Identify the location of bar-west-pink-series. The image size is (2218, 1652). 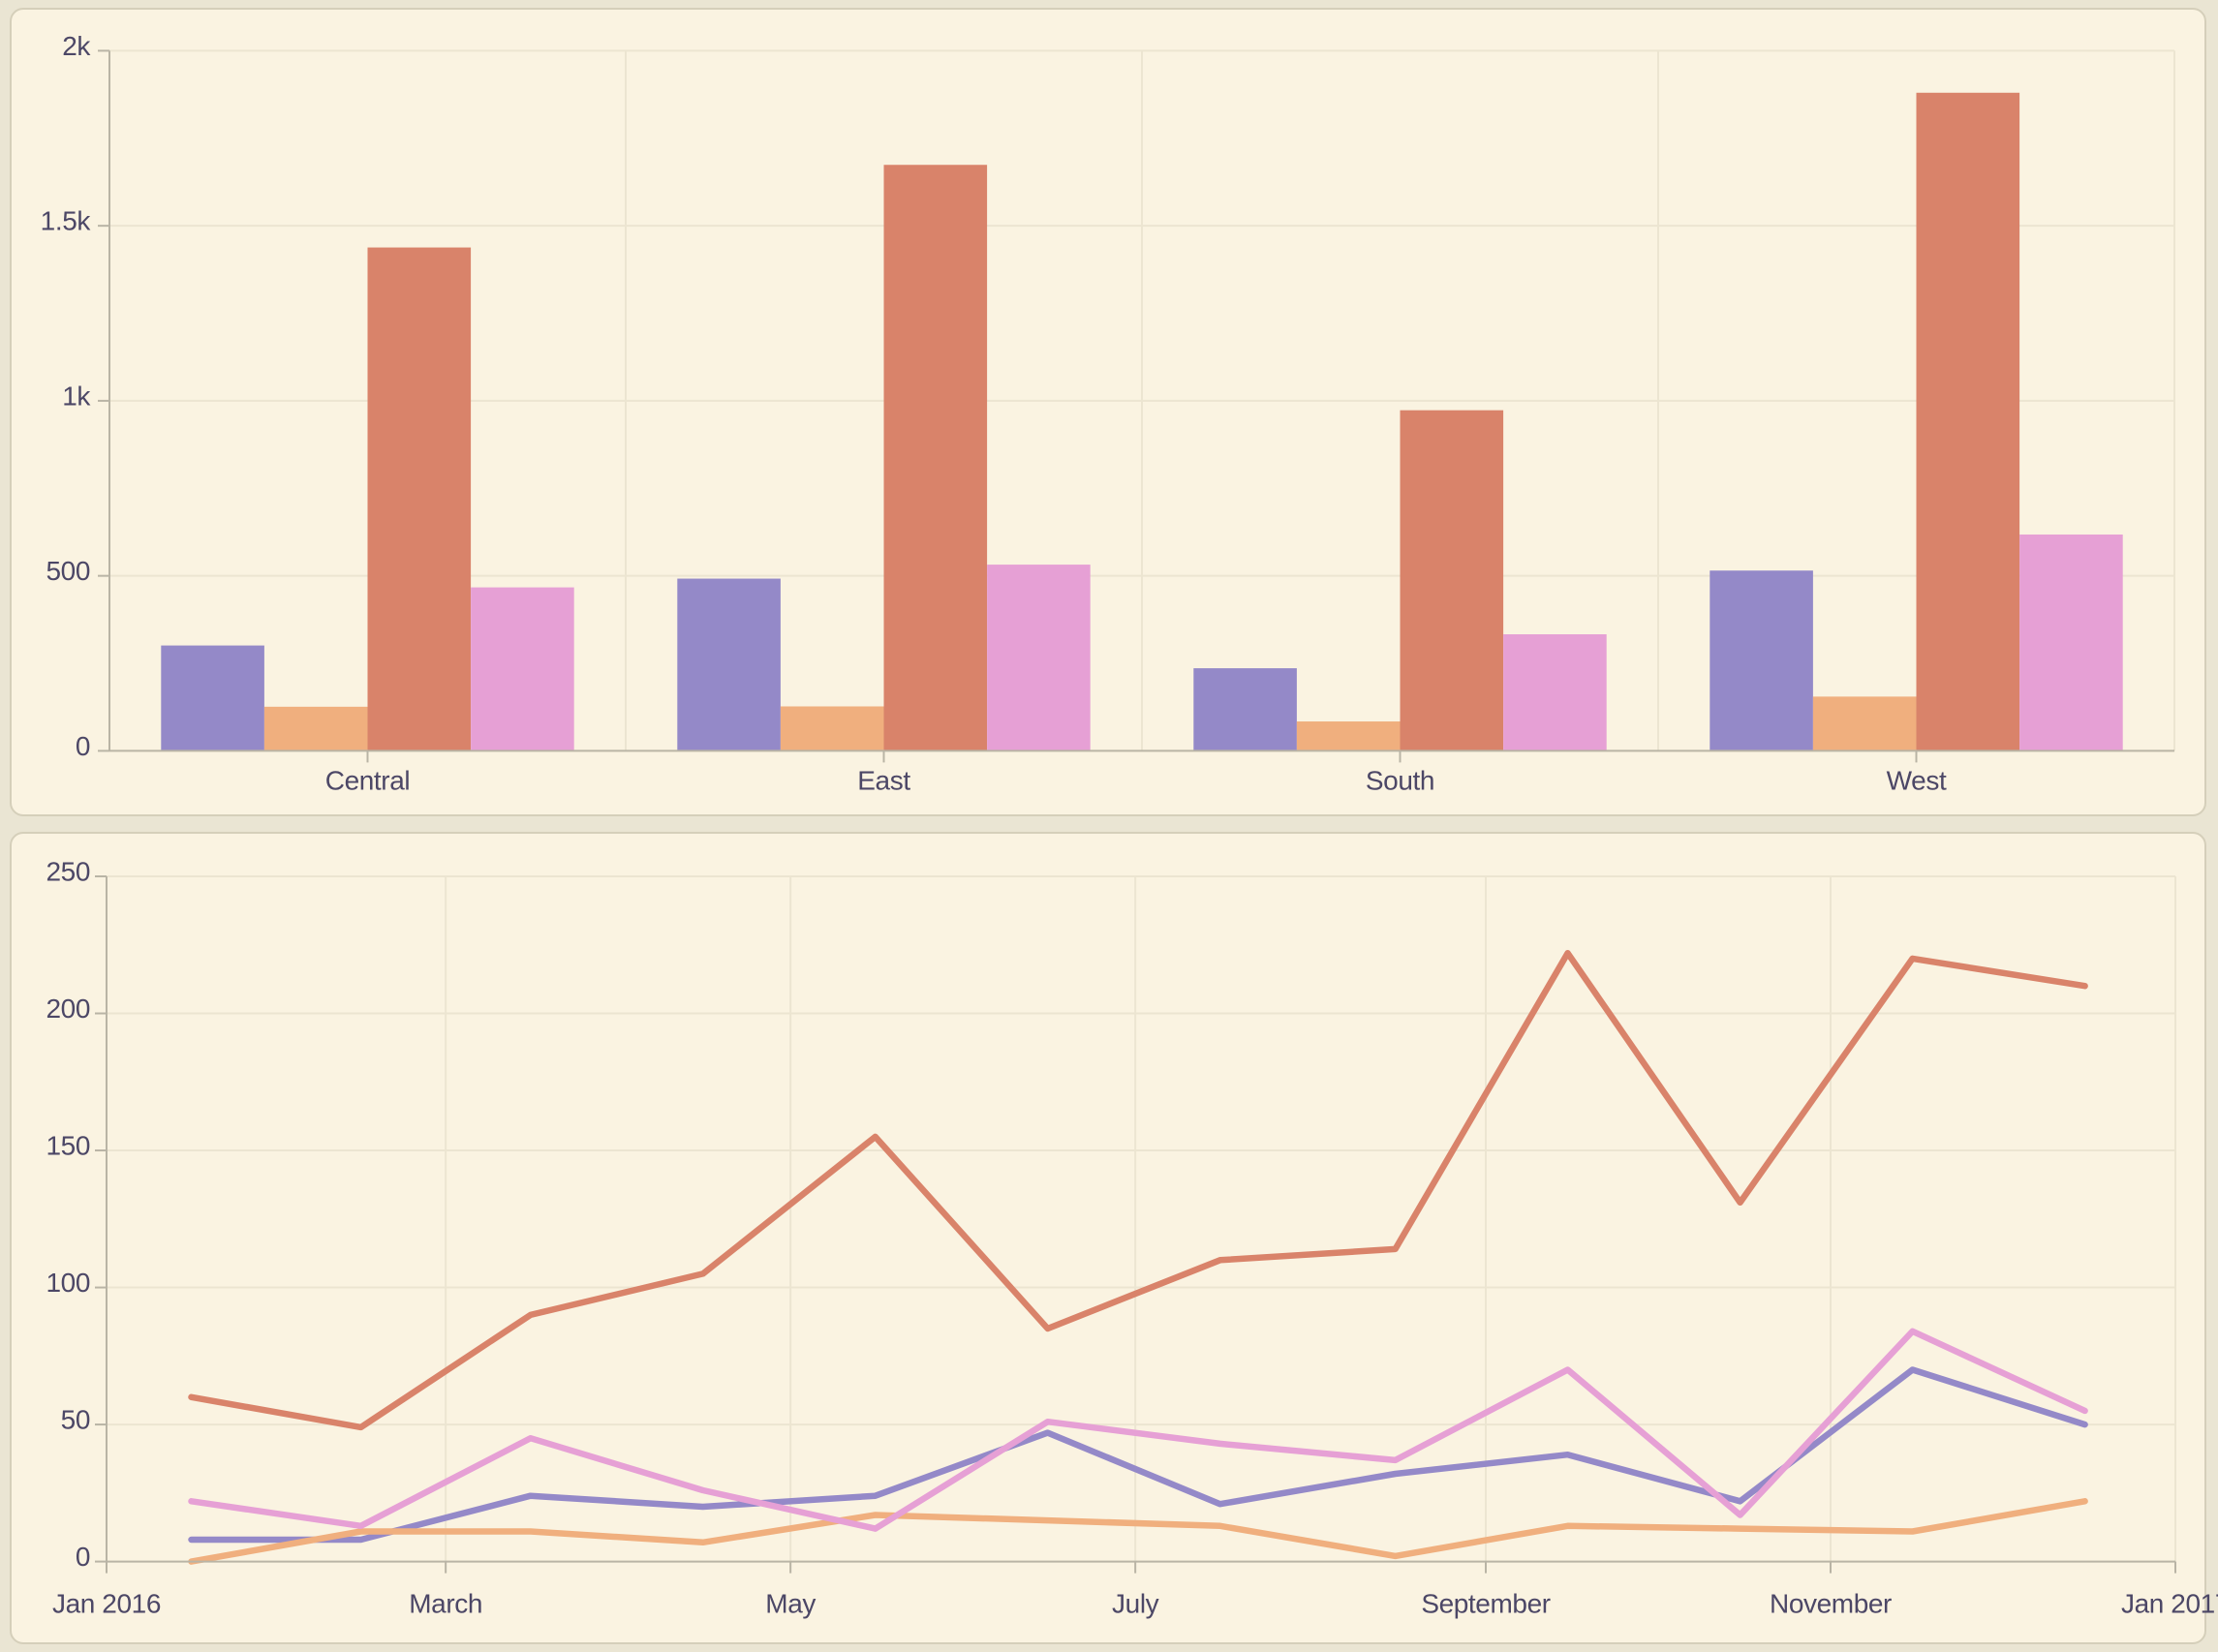
(2071, 642).